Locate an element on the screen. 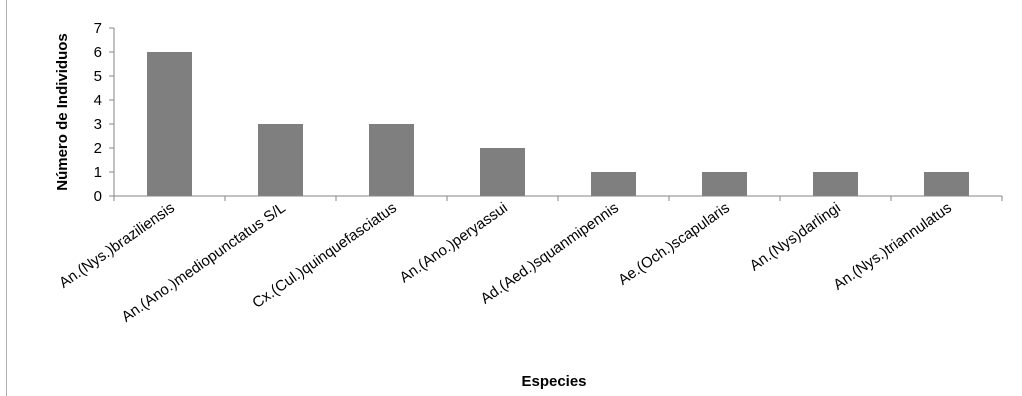 The width and height of the screenshot is (1022, 396). y-tick-label-1: 1 is located at coordinates (98, 172).